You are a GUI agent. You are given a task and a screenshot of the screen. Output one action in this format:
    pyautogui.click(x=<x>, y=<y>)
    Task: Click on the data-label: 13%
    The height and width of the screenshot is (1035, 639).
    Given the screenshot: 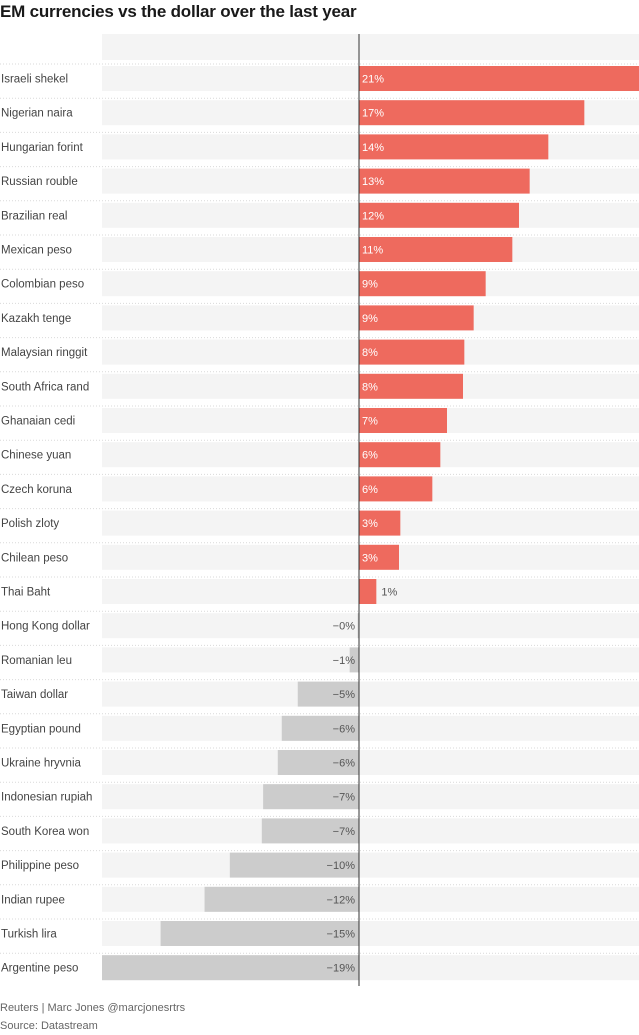 What is the action you would take?
    pyautogui.click(x=373, y=182)
    